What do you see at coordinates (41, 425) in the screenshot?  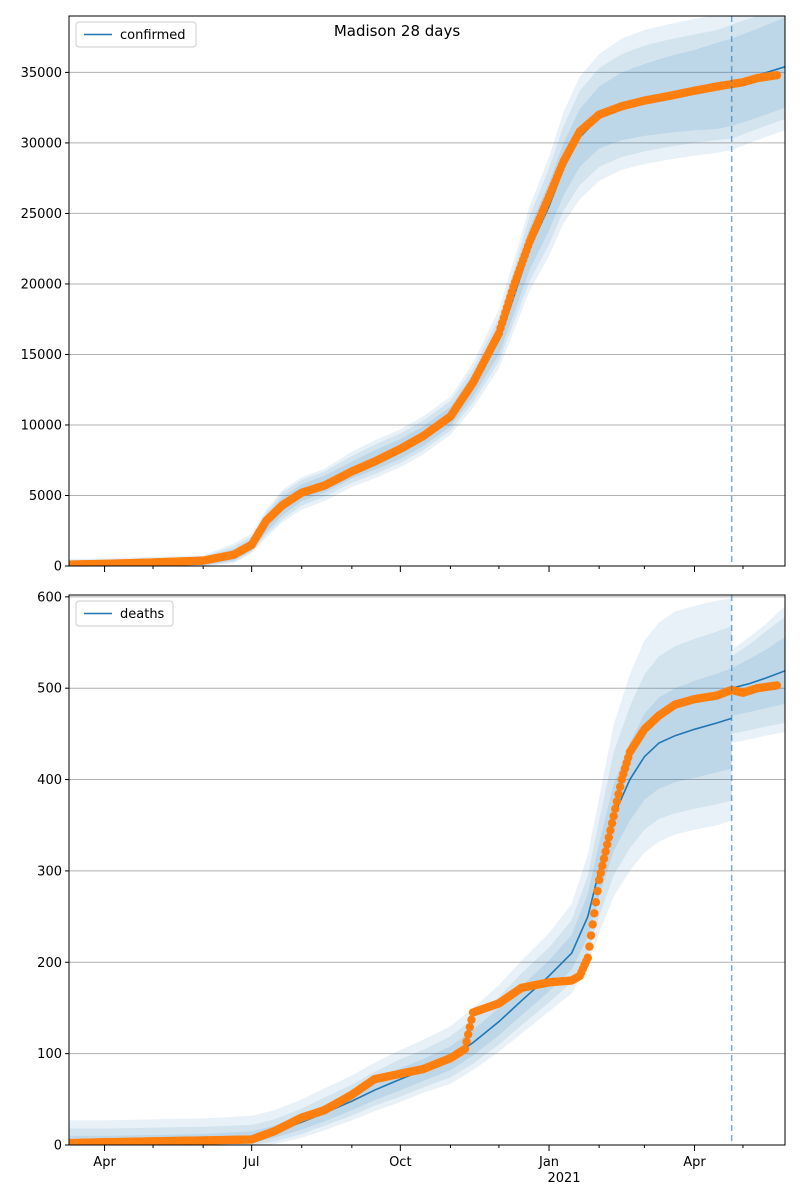 I see `y-tick-label: 10000` at bounding box center [41, 425].